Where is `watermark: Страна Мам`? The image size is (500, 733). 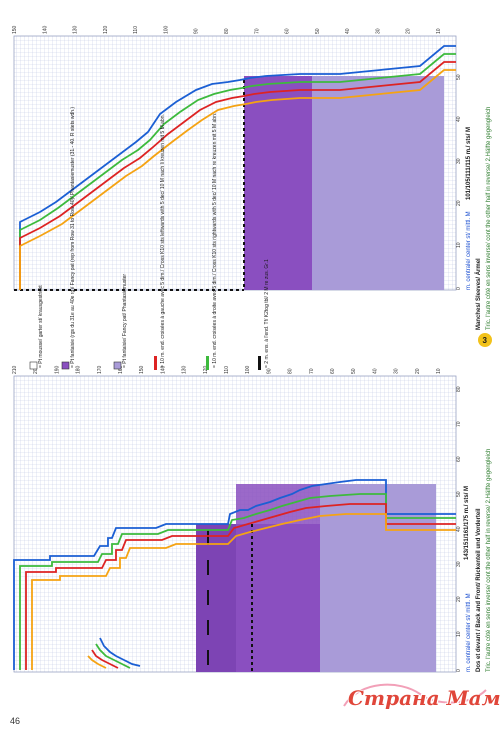
watermark: Страна Мам is located at coordinates (420, 700).